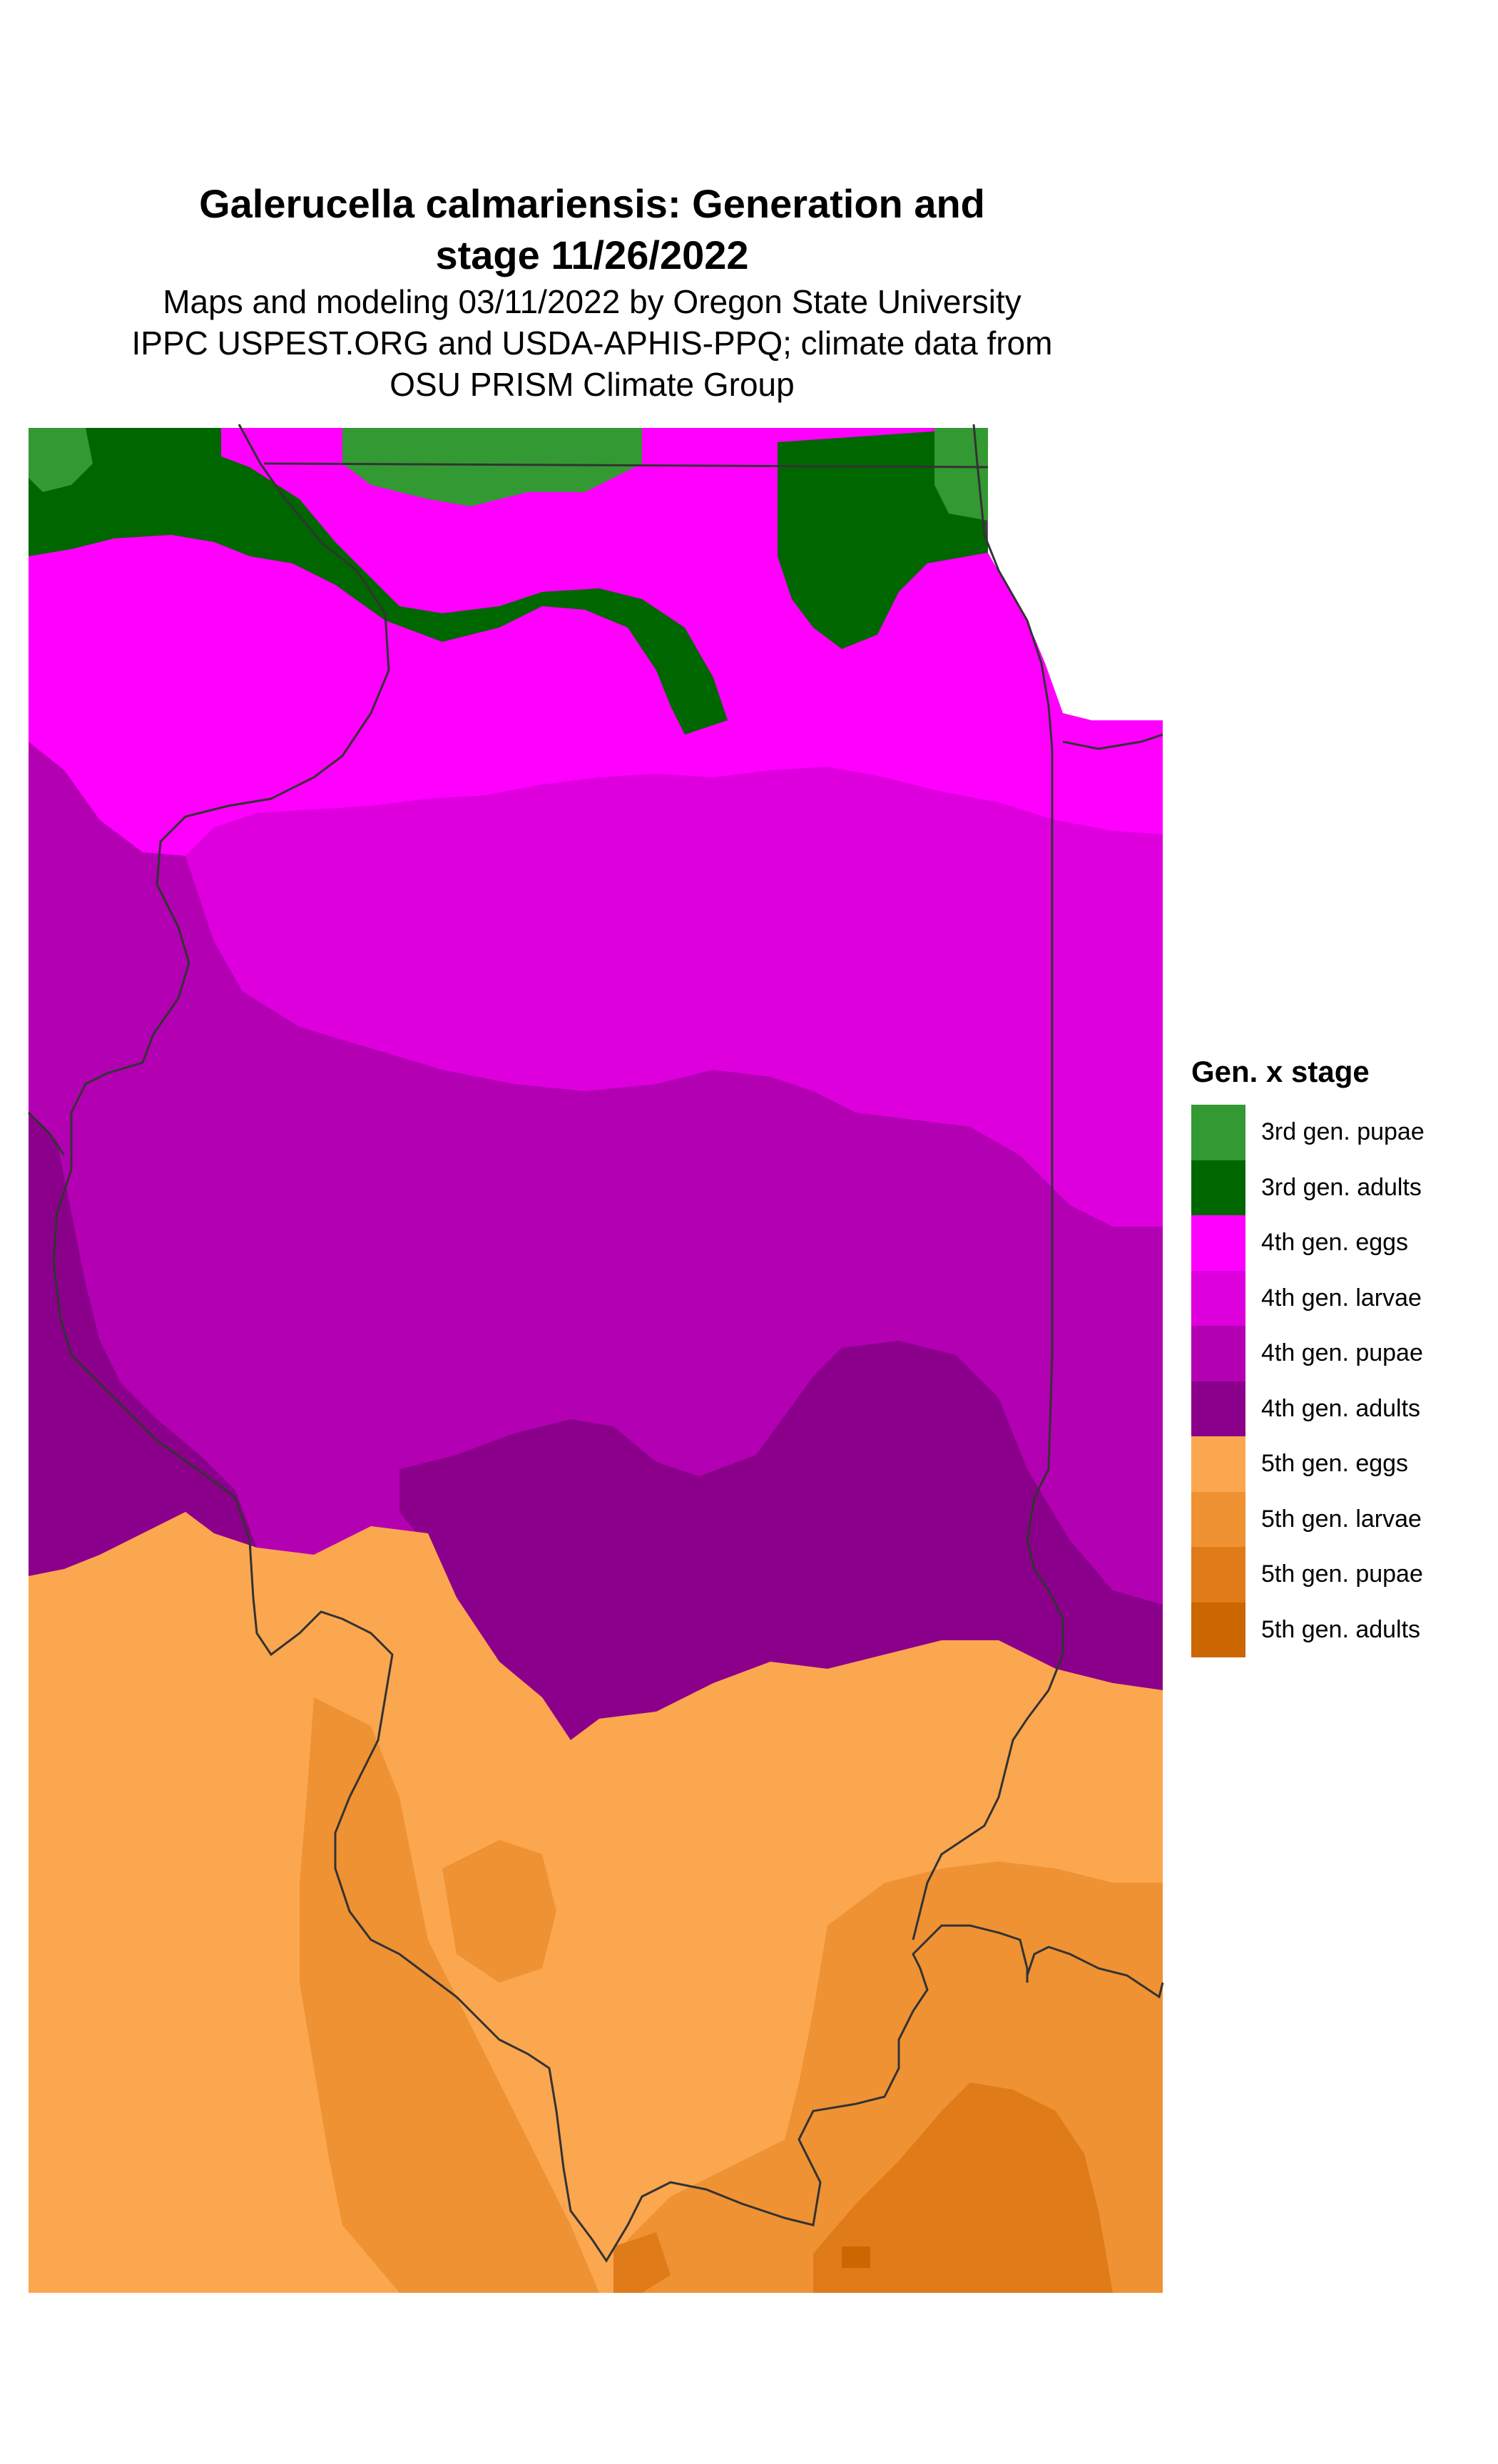 The width and height of the screenshot is (1498, 2464). What do you see at coordinates (143, 1344) in the screenshot?
I see `zone-4th-gen-adults-west` at bounding box center [143, 1344].